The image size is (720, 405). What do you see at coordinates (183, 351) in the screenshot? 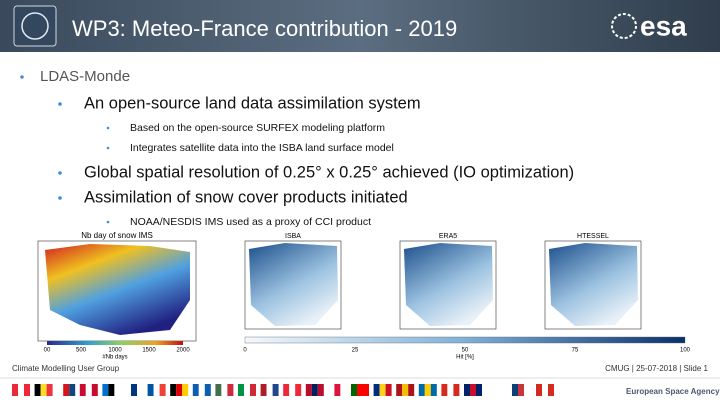
I see `colorbar-tick: 2000` at bounding box center [183, 351].